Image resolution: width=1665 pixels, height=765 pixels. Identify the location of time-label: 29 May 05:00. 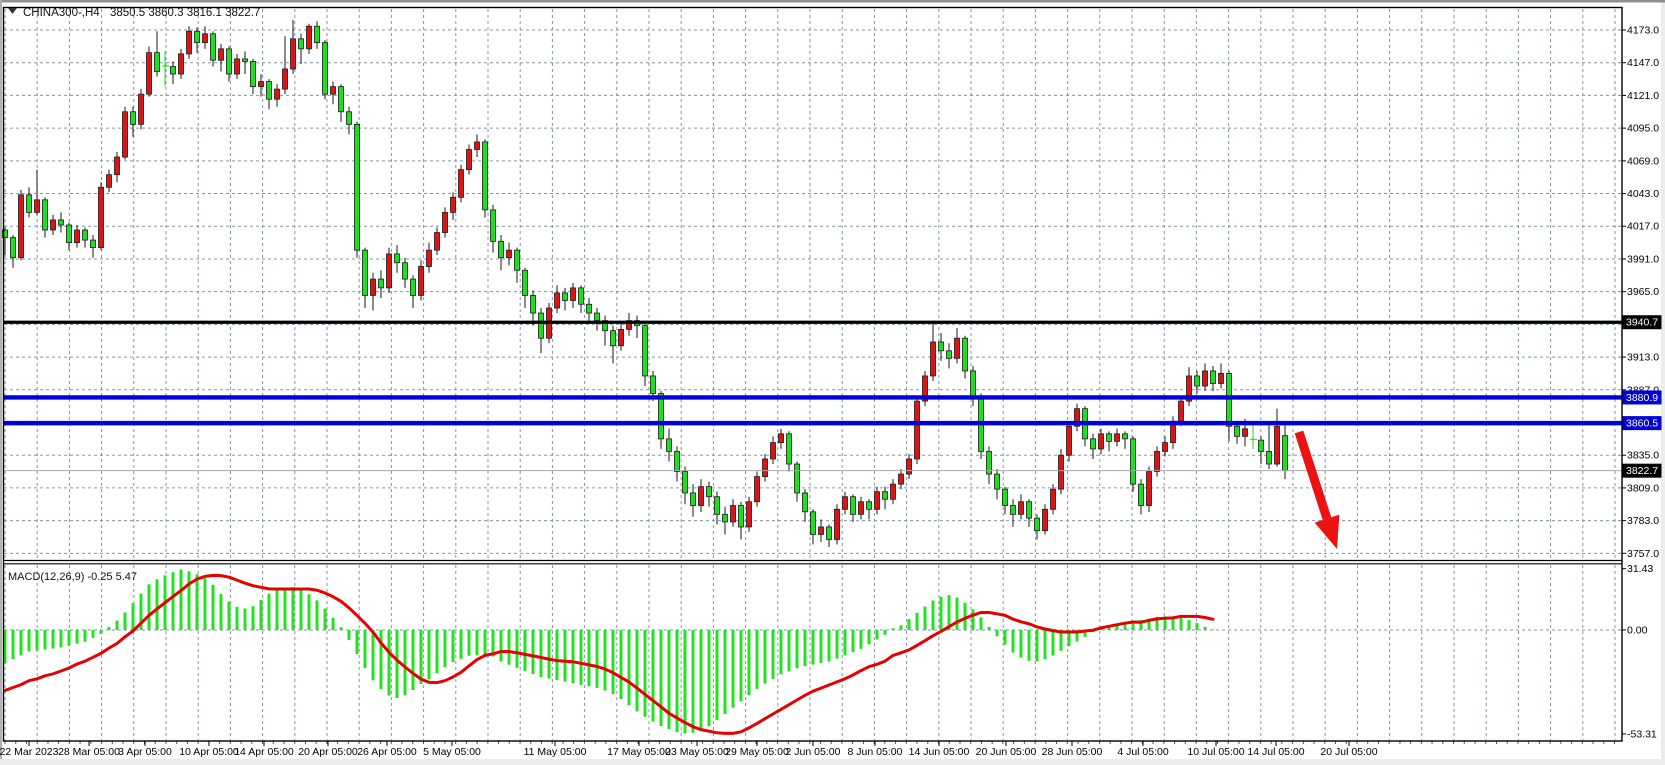
(757, 752).